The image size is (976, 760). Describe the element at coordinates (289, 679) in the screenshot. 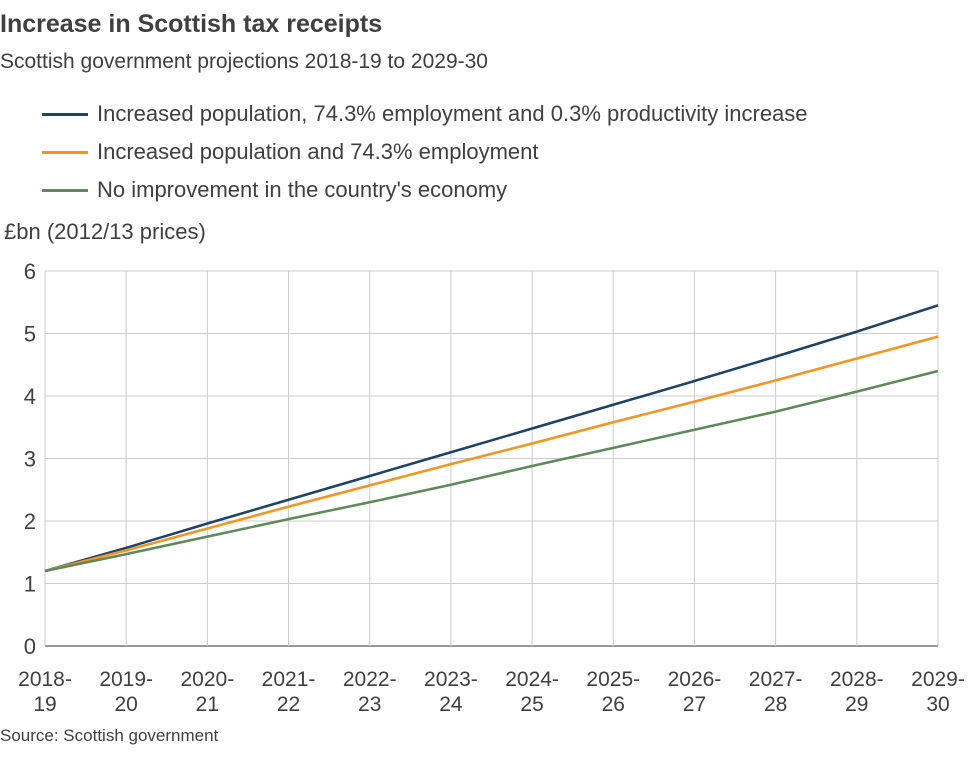

I see `x-tick-label: 2021-` at that location.